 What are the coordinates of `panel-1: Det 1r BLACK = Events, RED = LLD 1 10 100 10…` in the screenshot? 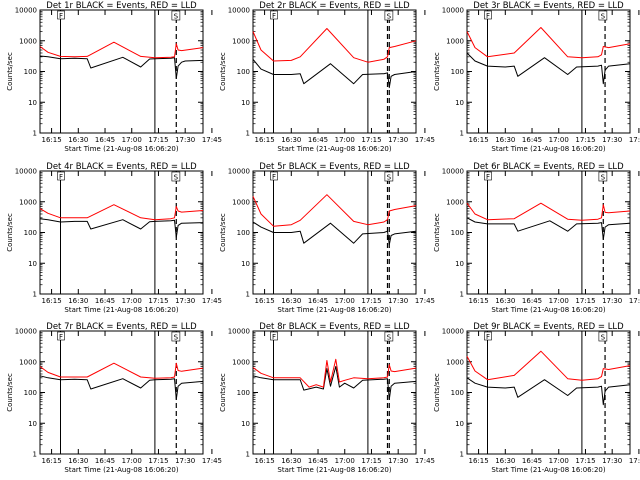 It's located at (114, 77).